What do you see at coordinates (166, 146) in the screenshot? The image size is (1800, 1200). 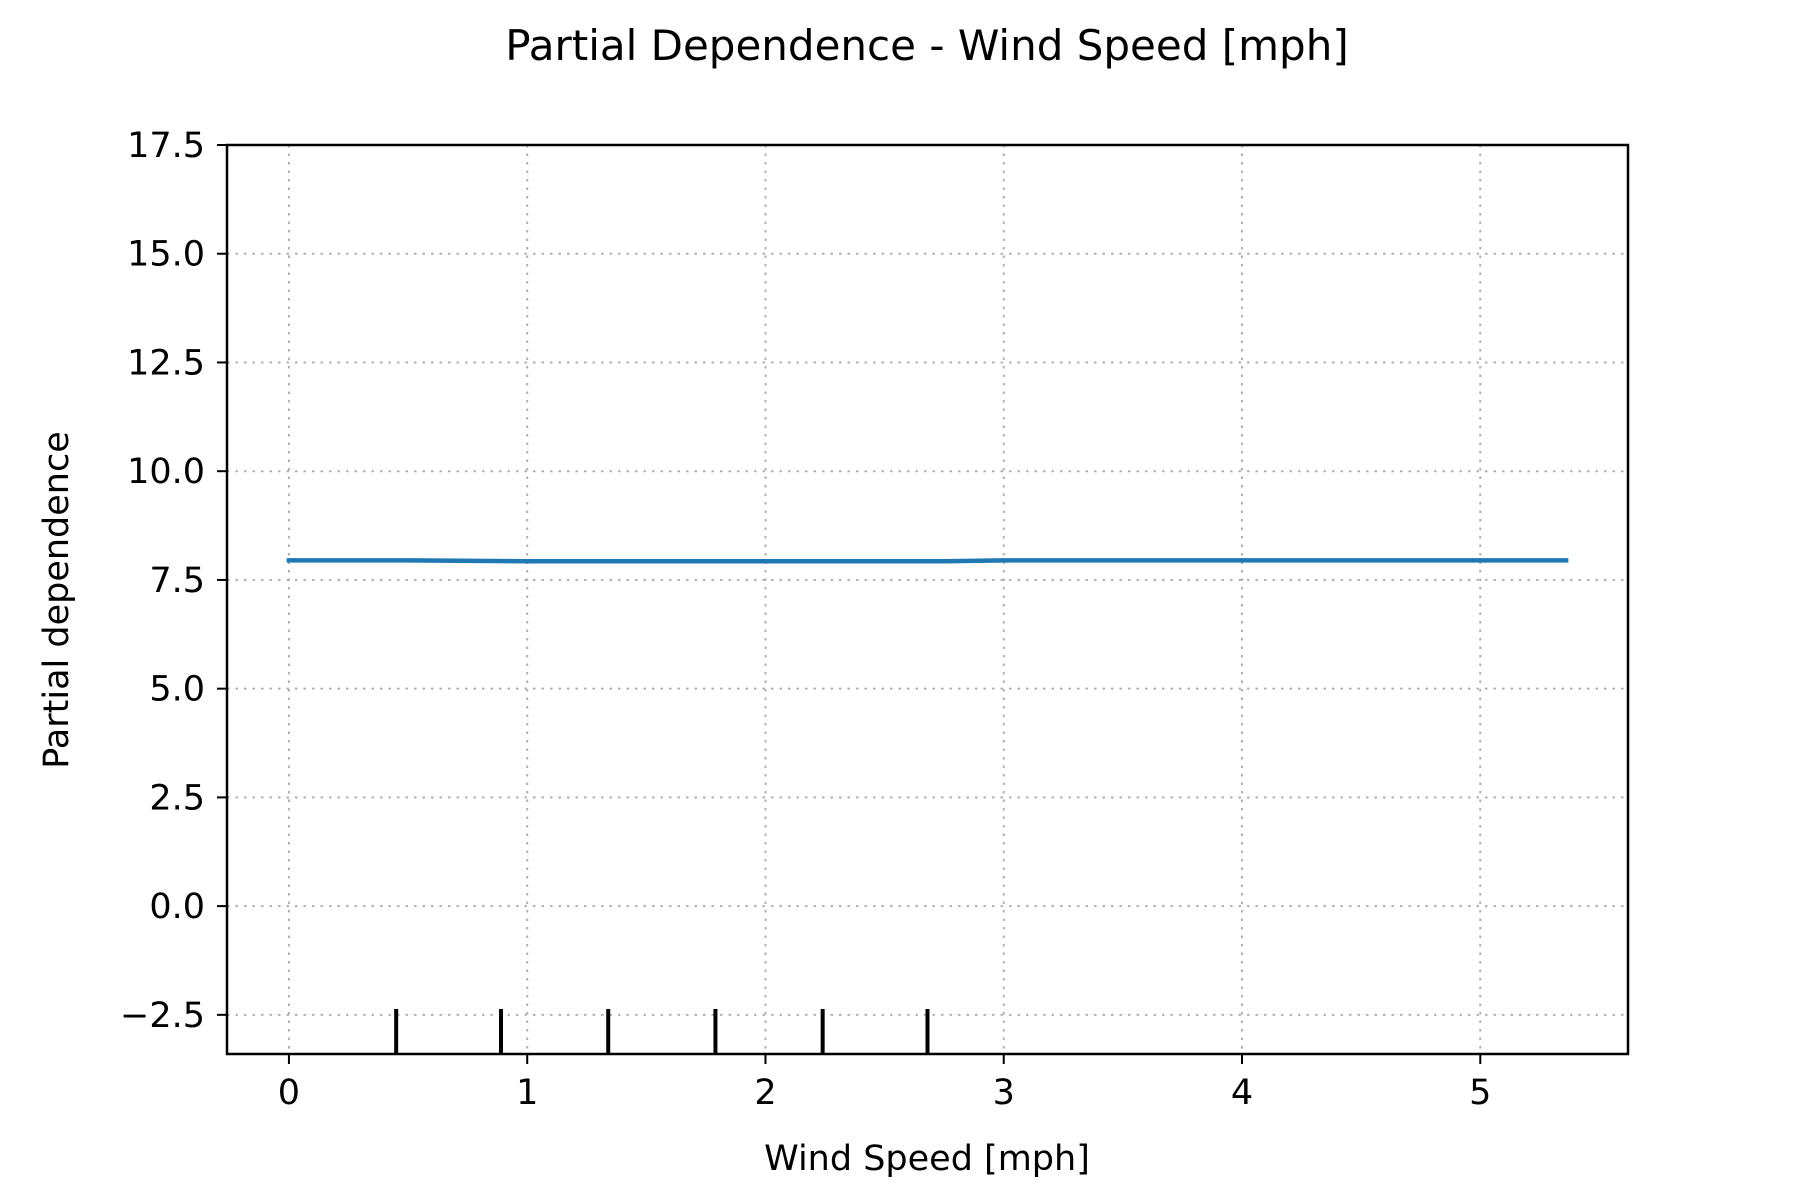 I see `y-tick-label: 17.5` at bounding box center [166, 146].